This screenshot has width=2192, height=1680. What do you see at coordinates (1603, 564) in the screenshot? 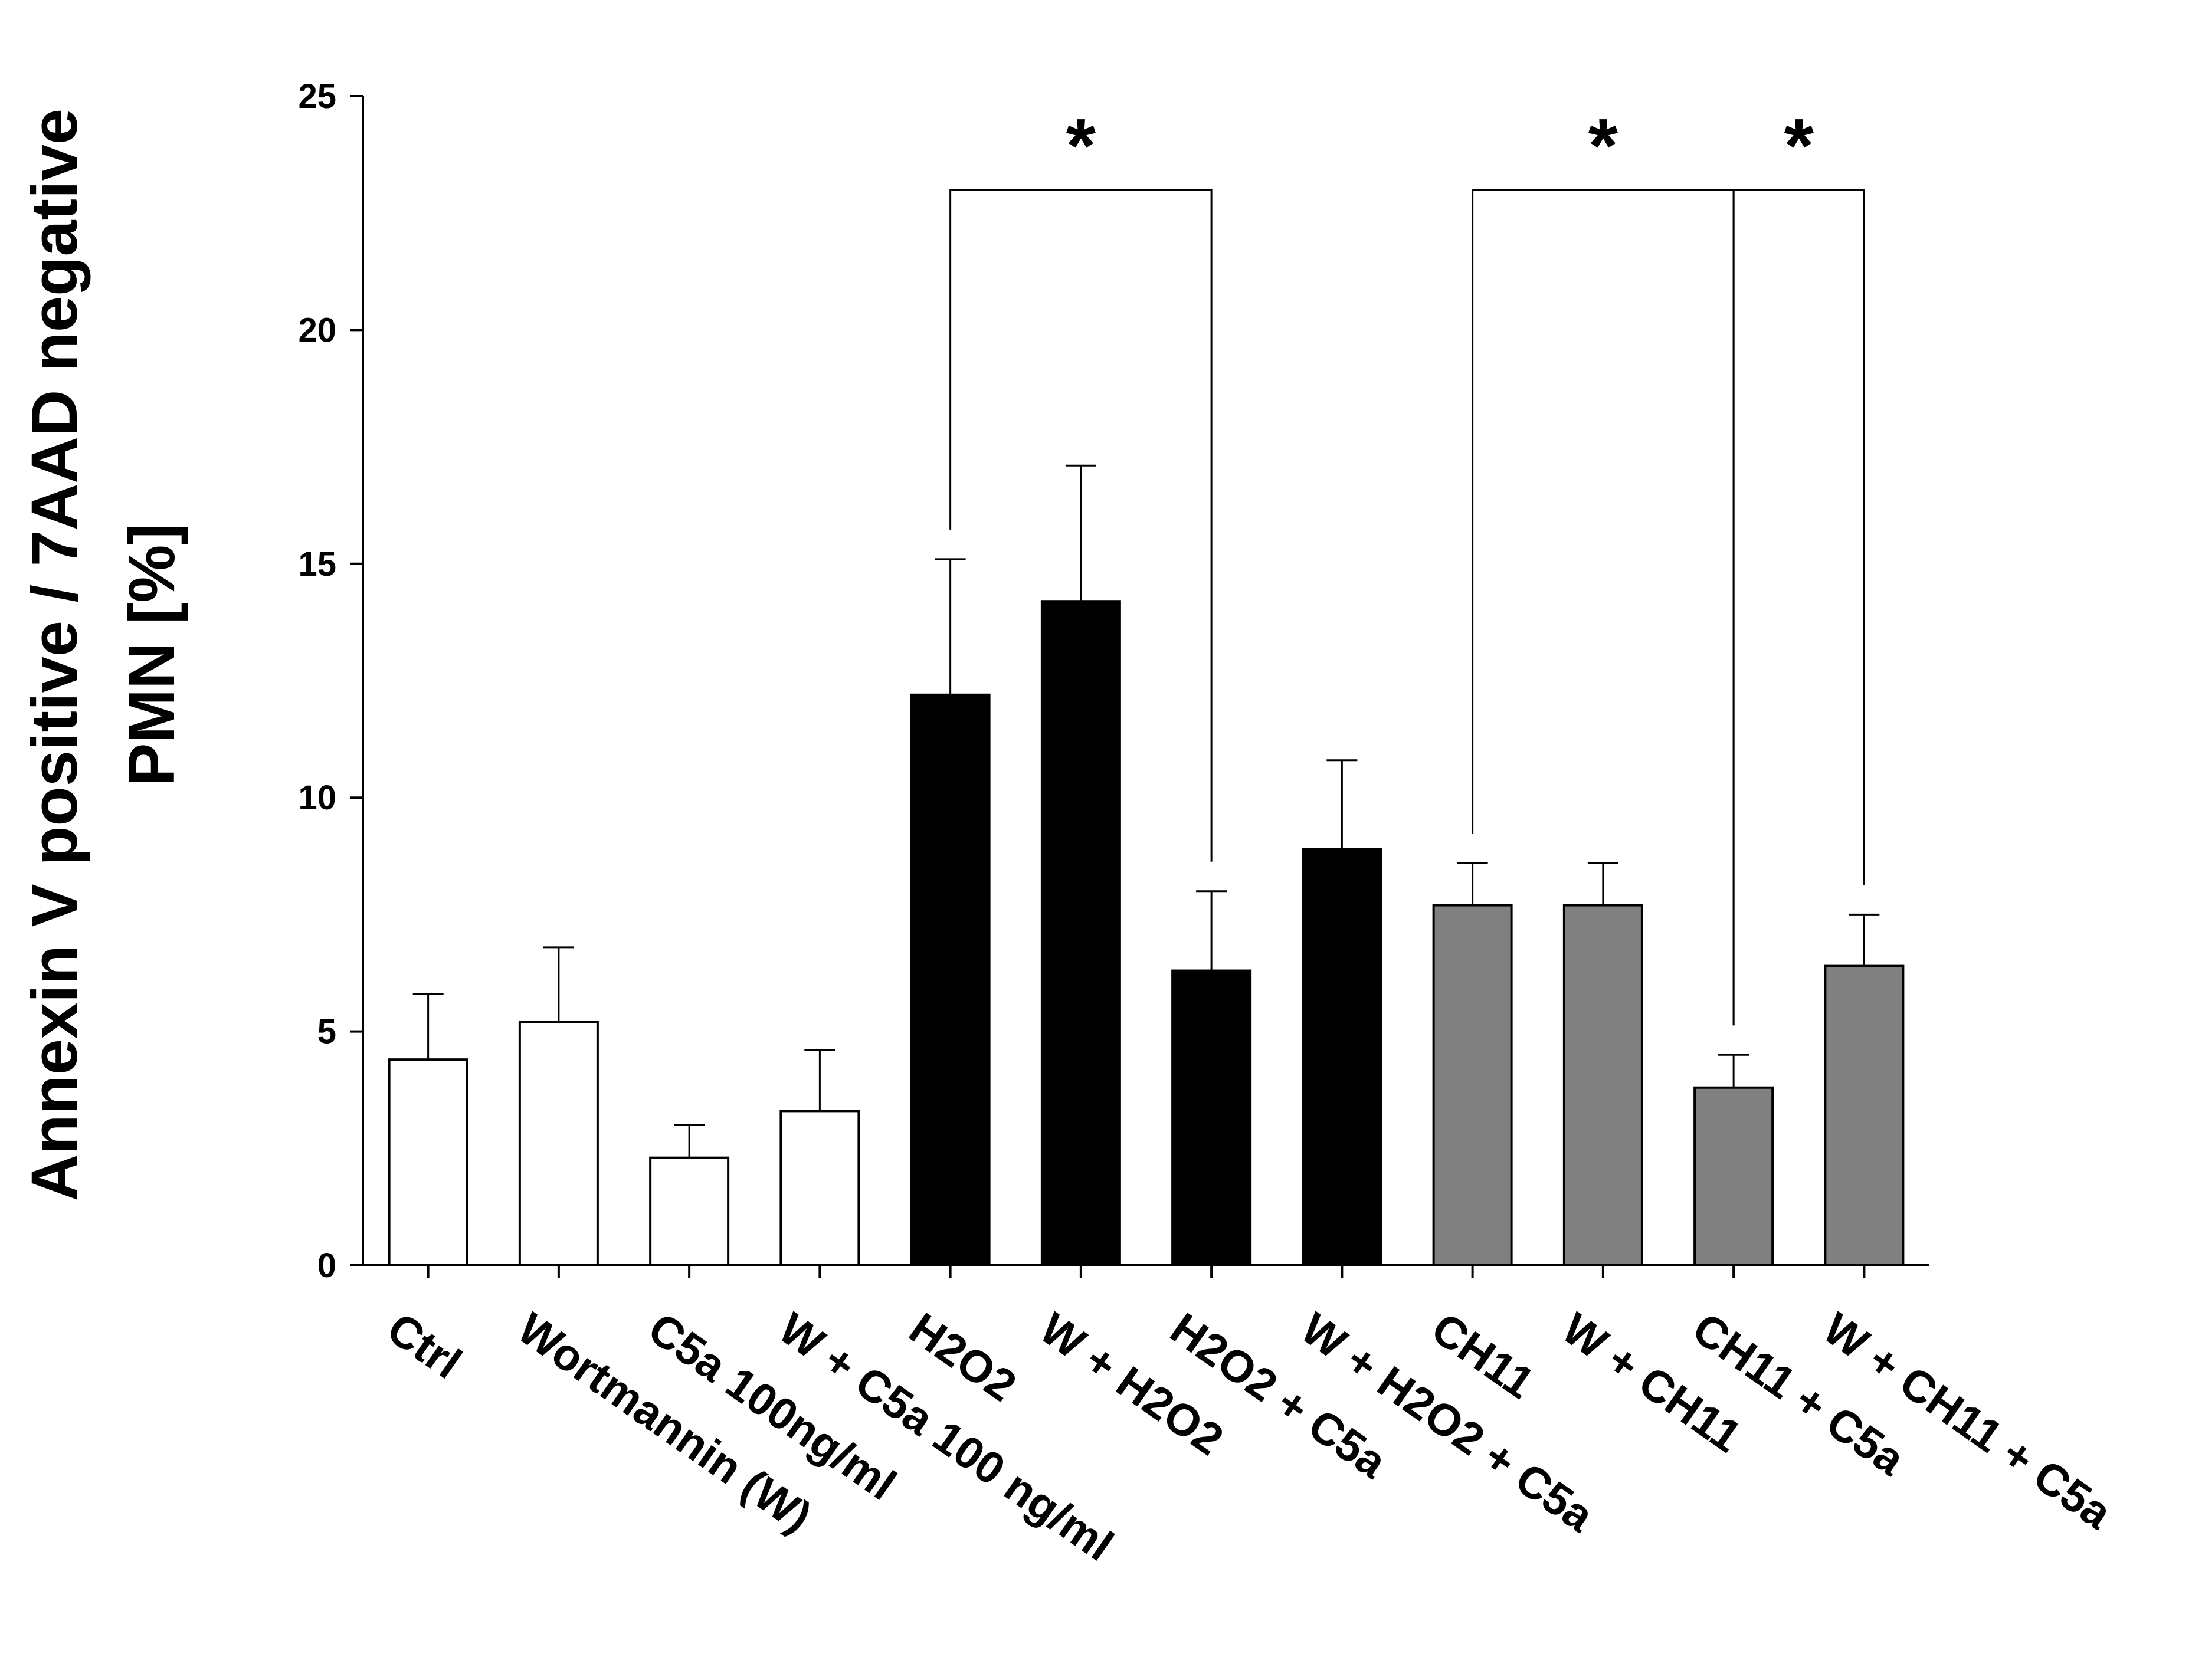
I see `significance-bracket-2: *` at bounding box center [1603, 564].